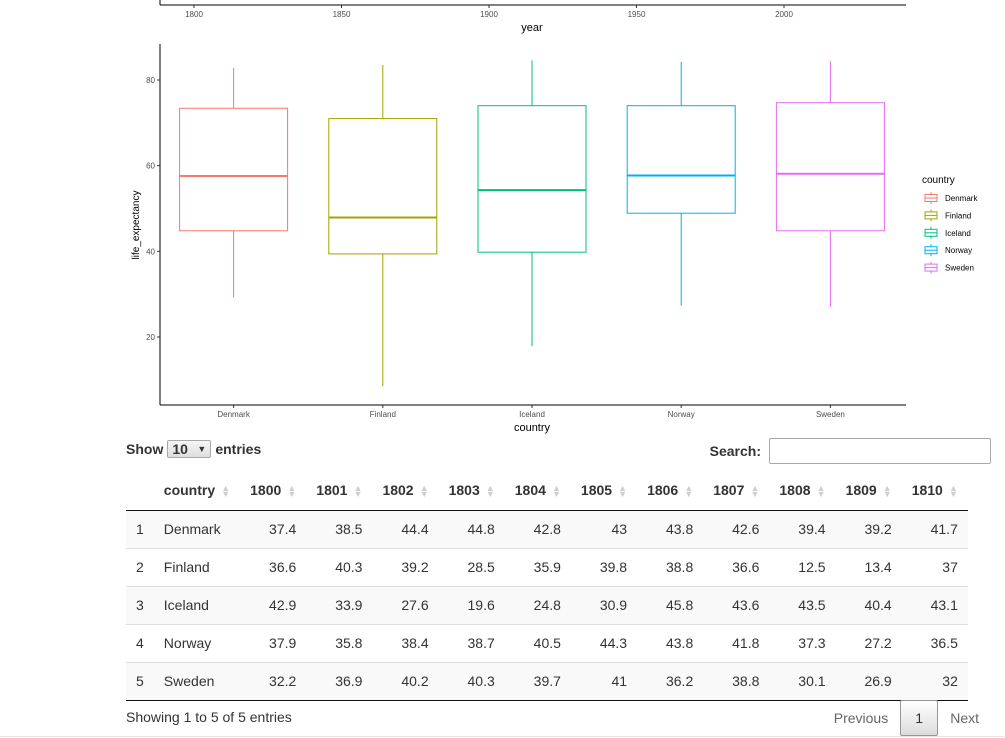  Describe the element at coordinates (502, 736) in the screenshot. I see `divider` at that location.